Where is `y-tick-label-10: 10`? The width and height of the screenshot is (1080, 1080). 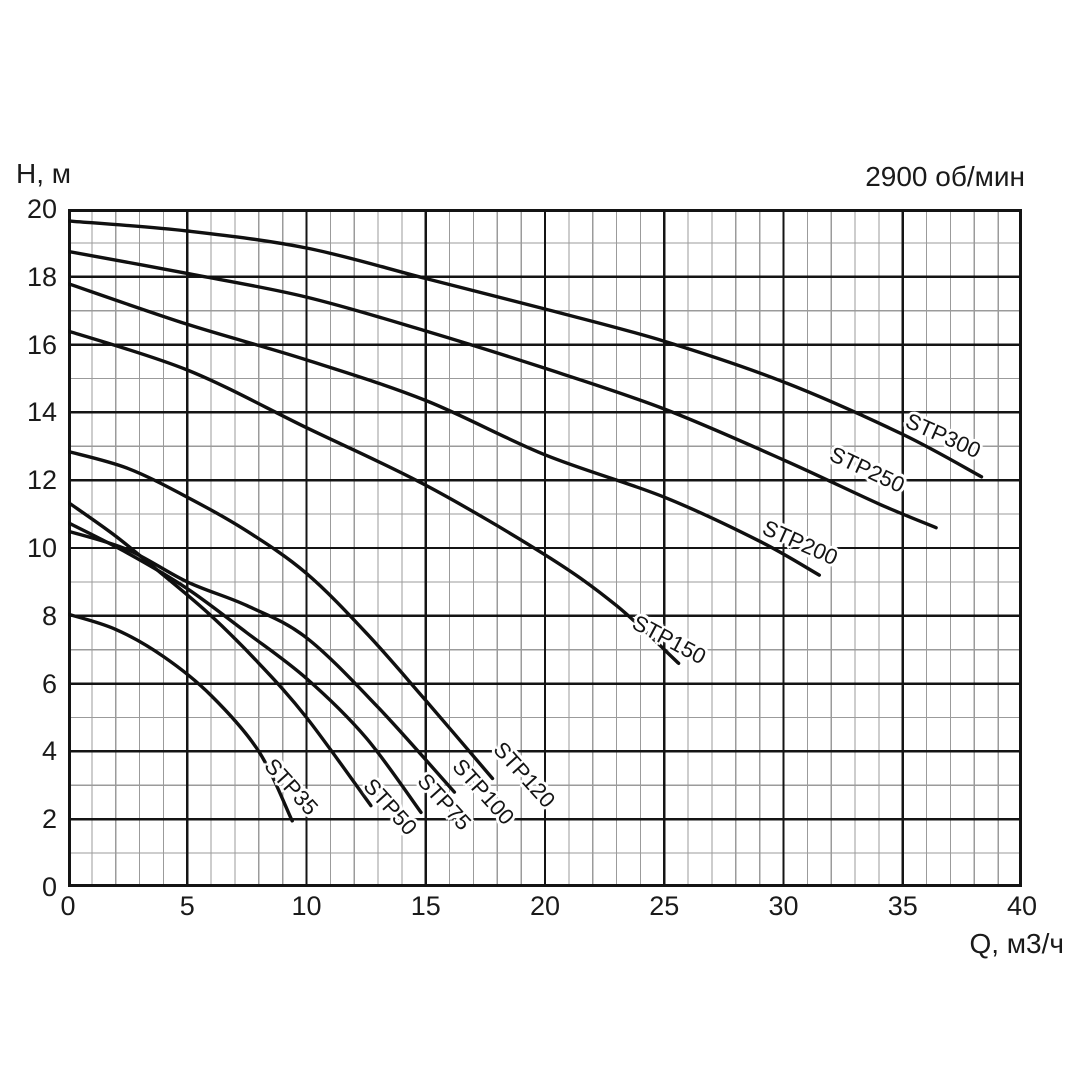
y-tick-label-10: 10 is located at coordinates (41, 548).